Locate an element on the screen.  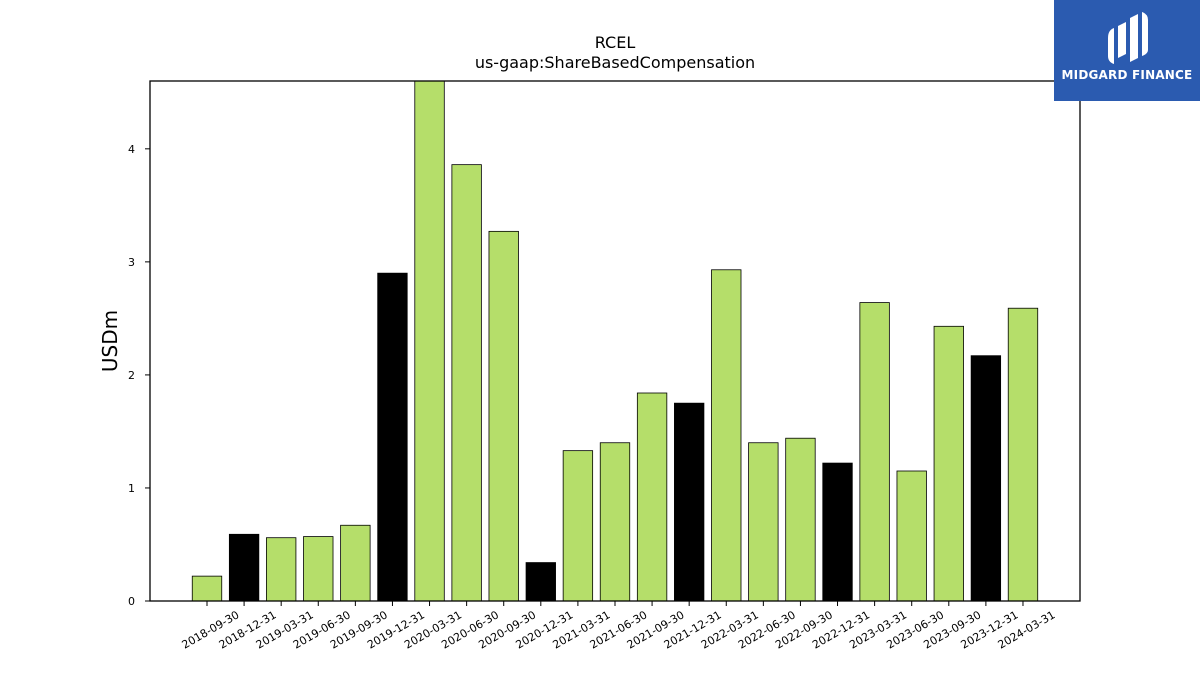
chart-subtitle: us-gaap:ShareBasedCompensation is located at coordinates (615, 62).